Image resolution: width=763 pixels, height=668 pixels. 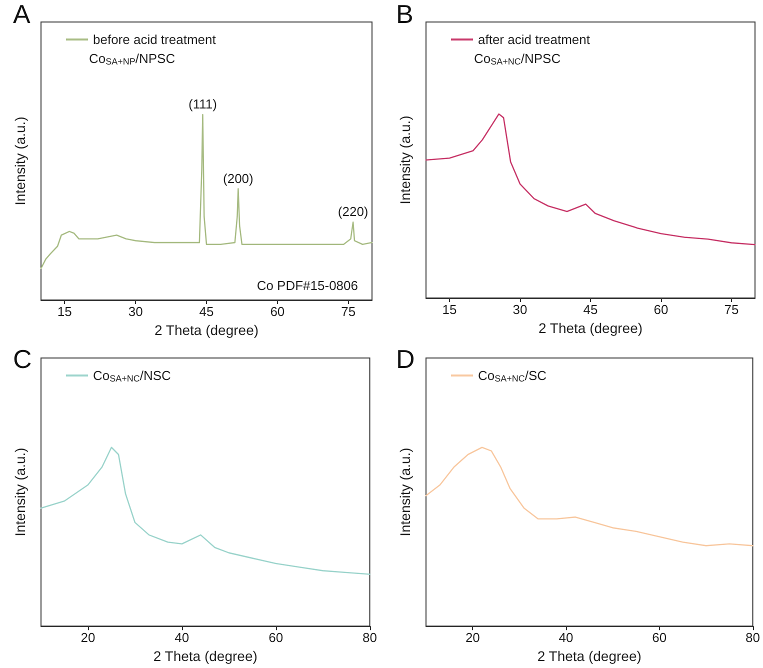 What do you see at coordinates (353, 212) in the screenshot?
I see `annotation: (220)` at bounding box center [353, 212].